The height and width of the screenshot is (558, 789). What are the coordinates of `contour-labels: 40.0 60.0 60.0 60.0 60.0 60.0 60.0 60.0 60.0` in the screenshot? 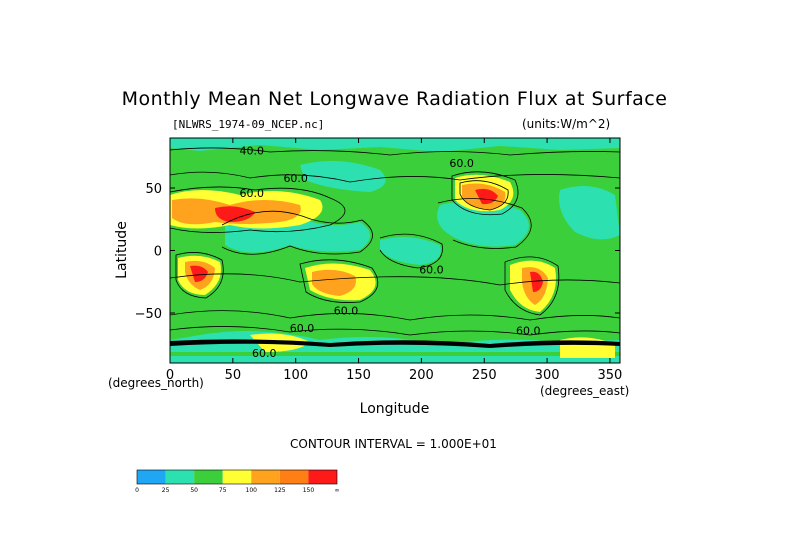 It's located at (389, 253).